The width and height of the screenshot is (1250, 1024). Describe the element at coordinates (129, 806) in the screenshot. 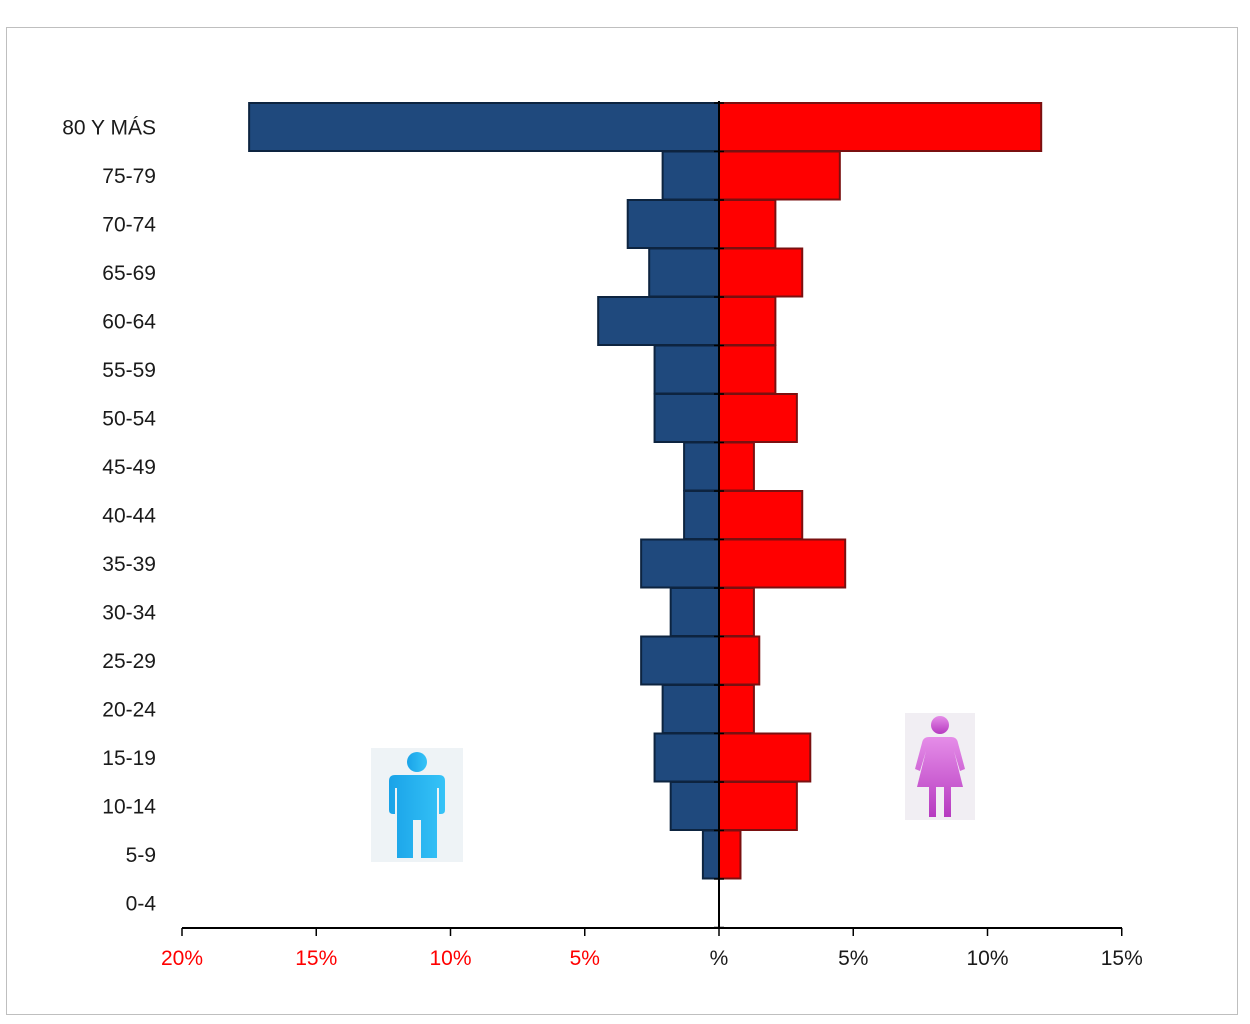

I see `category-label: 10-14` at that location.